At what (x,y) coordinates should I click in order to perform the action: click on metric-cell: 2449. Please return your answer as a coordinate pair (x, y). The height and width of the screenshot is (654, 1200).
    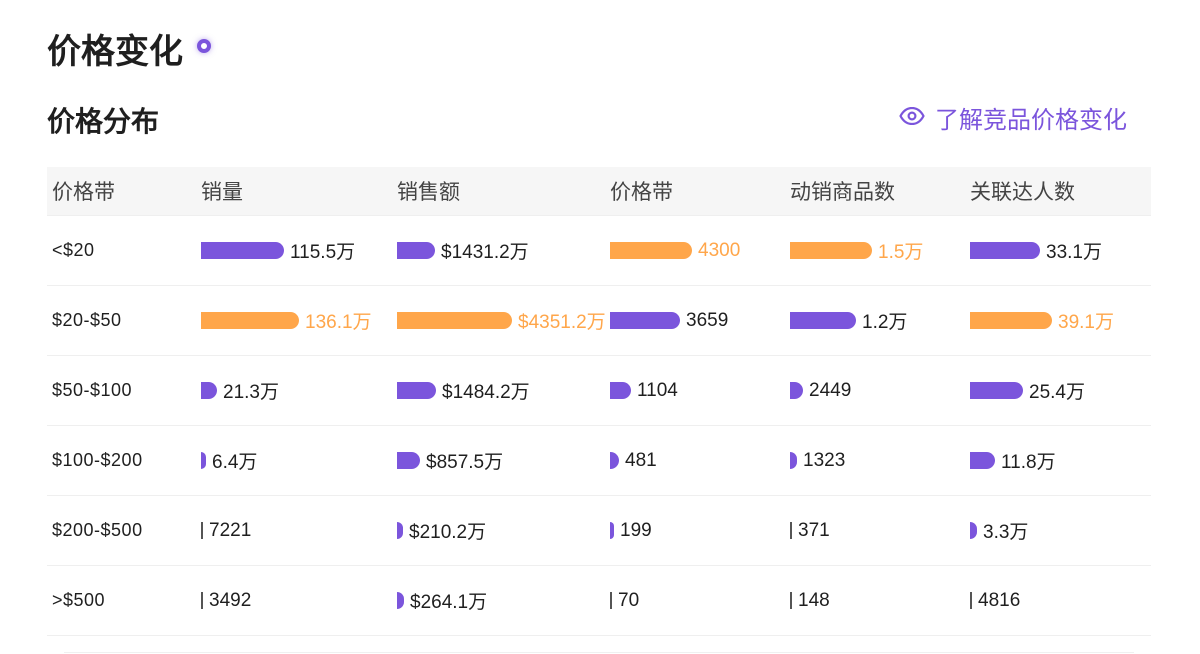
    Looking at the image, I should click on (880, 391).